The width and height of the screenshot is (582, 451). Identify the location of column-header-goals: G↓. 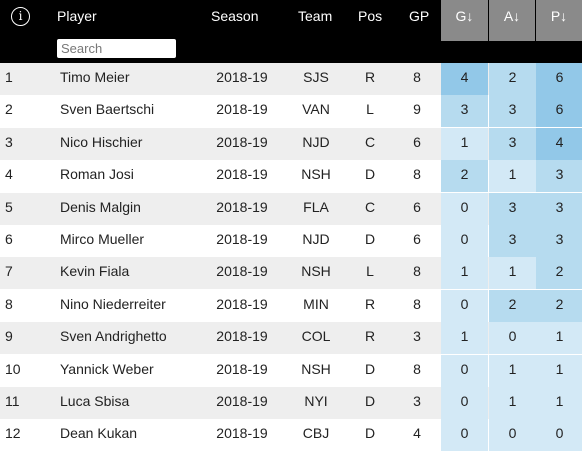
(464, 20).